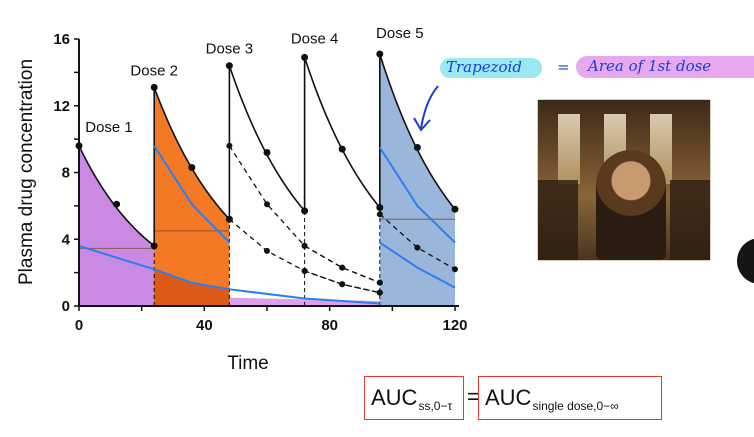  I want to click on equals-note: =, so click(563, 67).